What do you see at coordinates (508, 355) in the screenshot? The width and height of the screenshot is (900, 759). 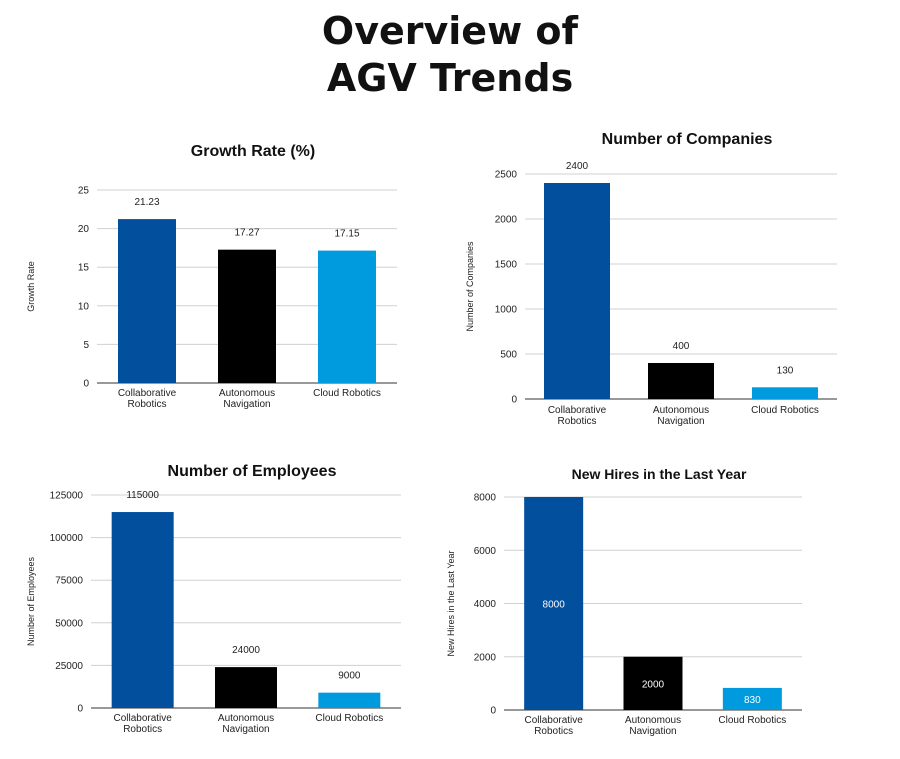 I see `chart-1-y-tick-label: 500` at bounding box center [508, 355].